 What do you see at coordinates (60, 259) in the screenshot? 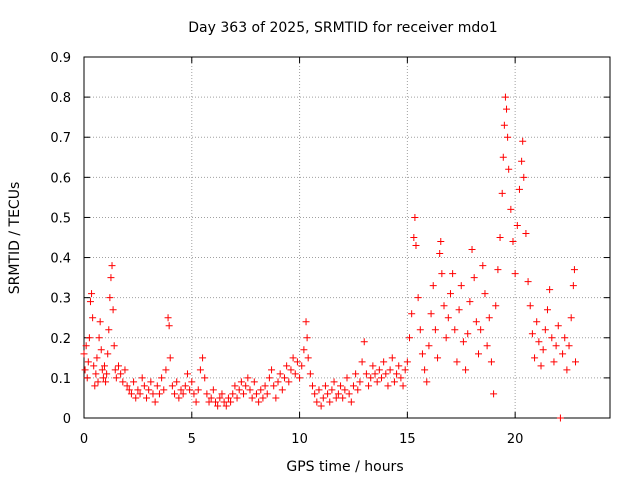
I see `y-tick-label: 0.4` at bounding box center [60, 259].